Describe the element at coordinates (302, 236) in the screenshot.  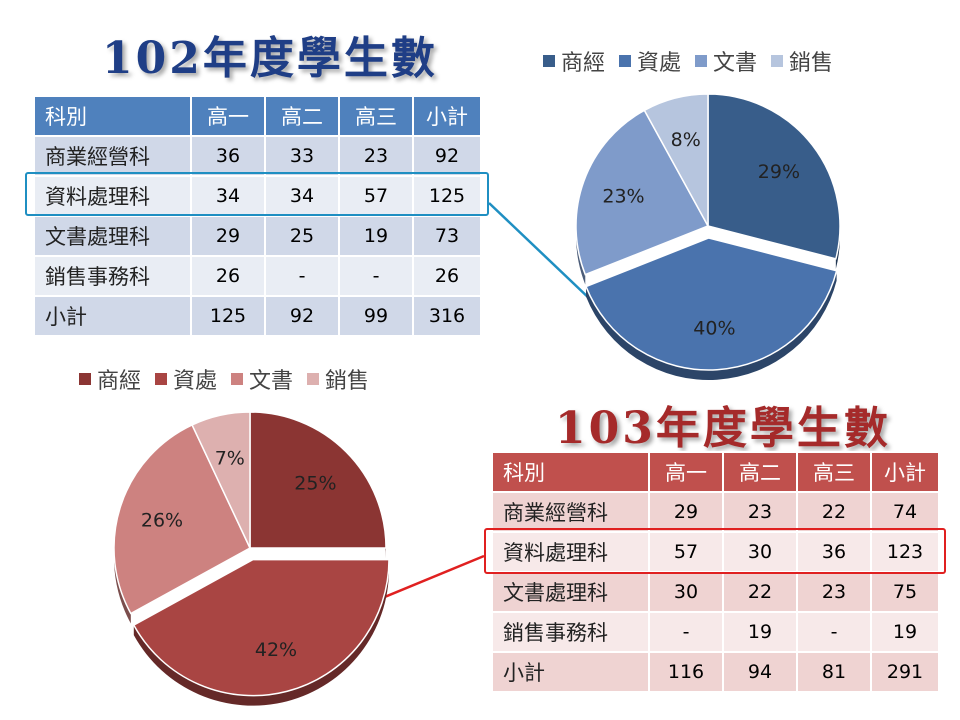
I see `value-cell: 25` at that location.